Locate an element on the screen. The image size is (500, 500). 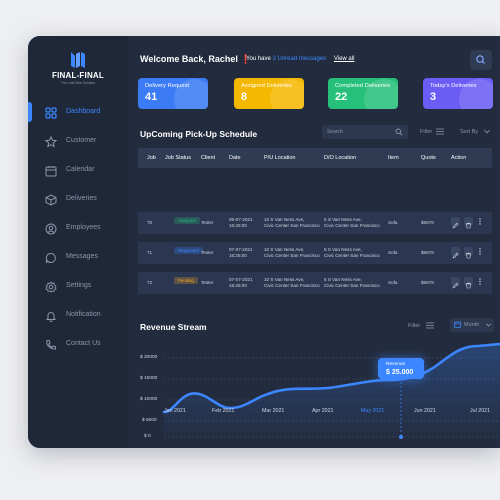
sidebar-item-employees: Employees is located at coordinates (78, 229).